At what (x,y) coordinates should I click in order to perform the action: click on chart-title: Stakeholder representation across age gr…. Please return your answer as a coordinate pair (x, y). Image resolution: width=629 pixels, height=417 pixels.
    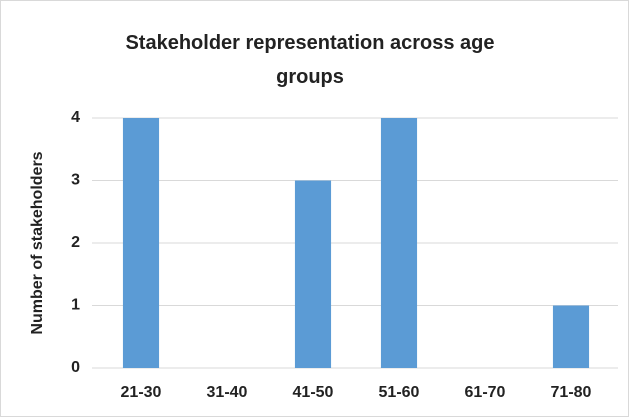
    Looking at the image, I should click on (310, 60).